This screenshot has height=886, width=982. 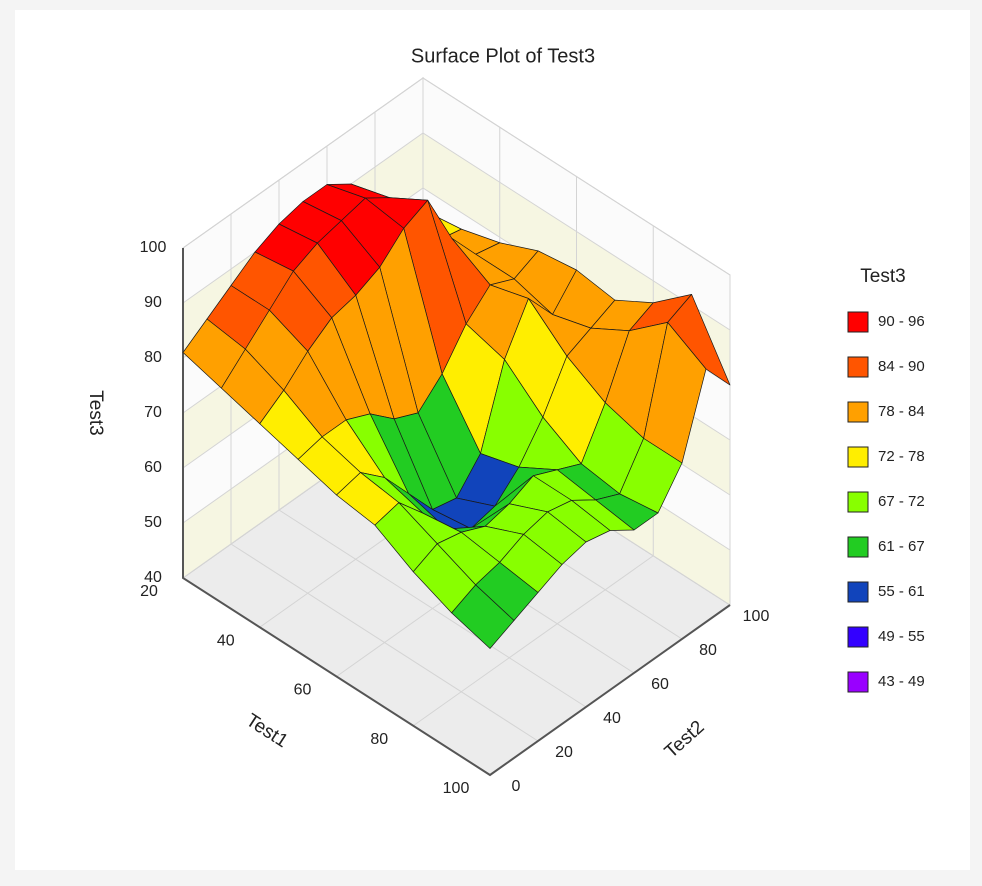 I want to click on x-tick-label: 20, so click(x=149, y=591).